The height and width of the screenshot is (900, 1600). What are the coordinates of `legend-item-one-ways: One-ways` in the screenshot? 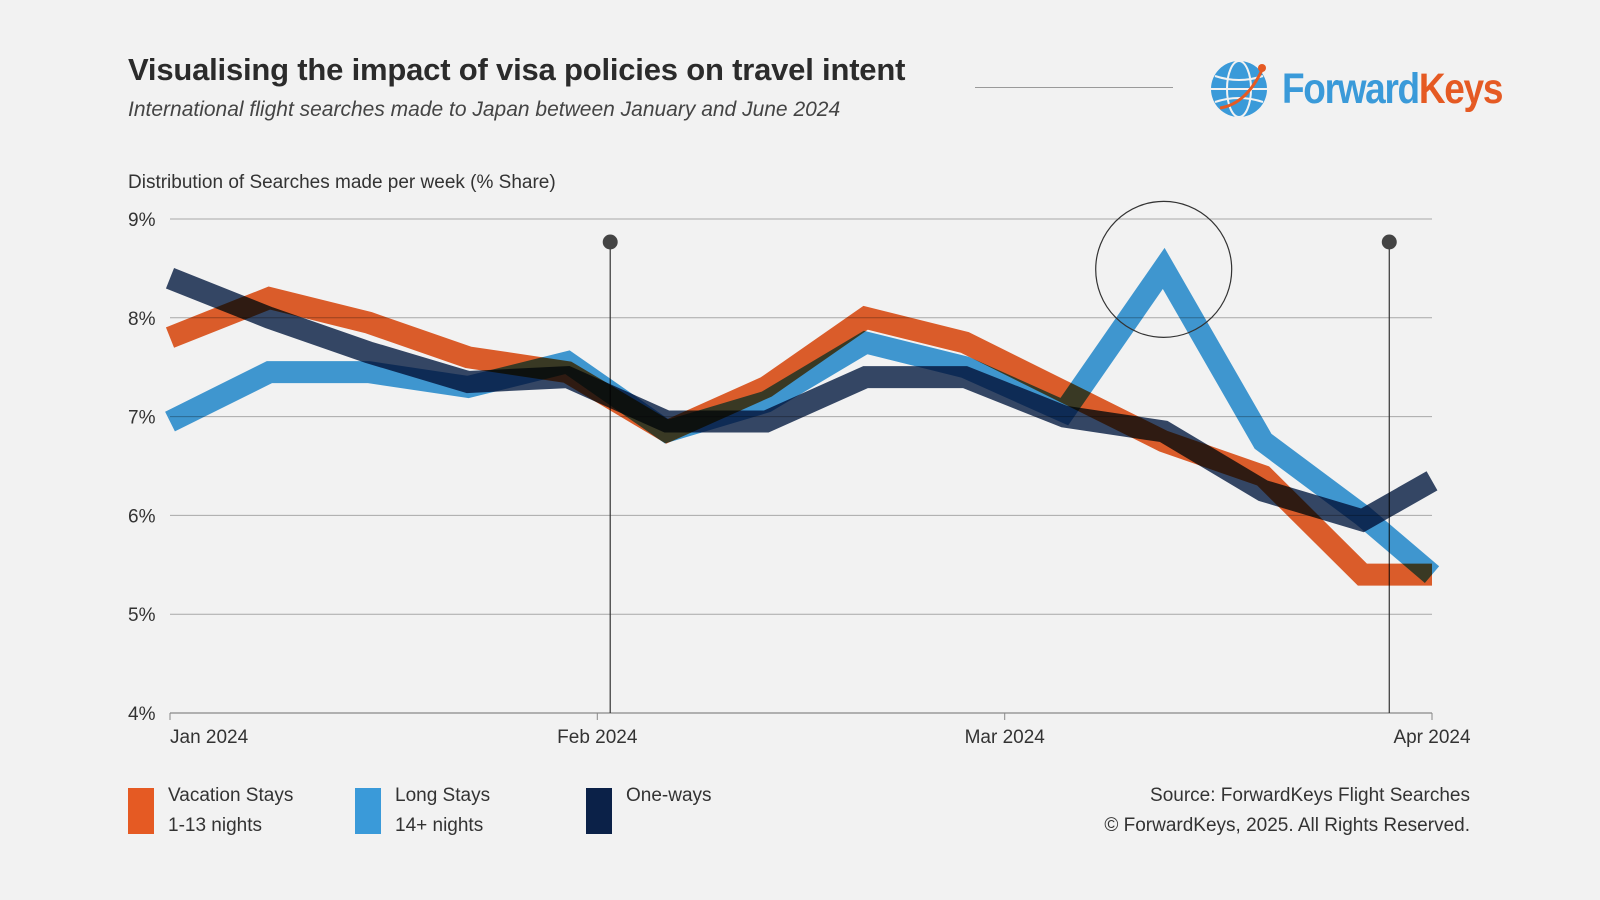 It's located at (649, 809).